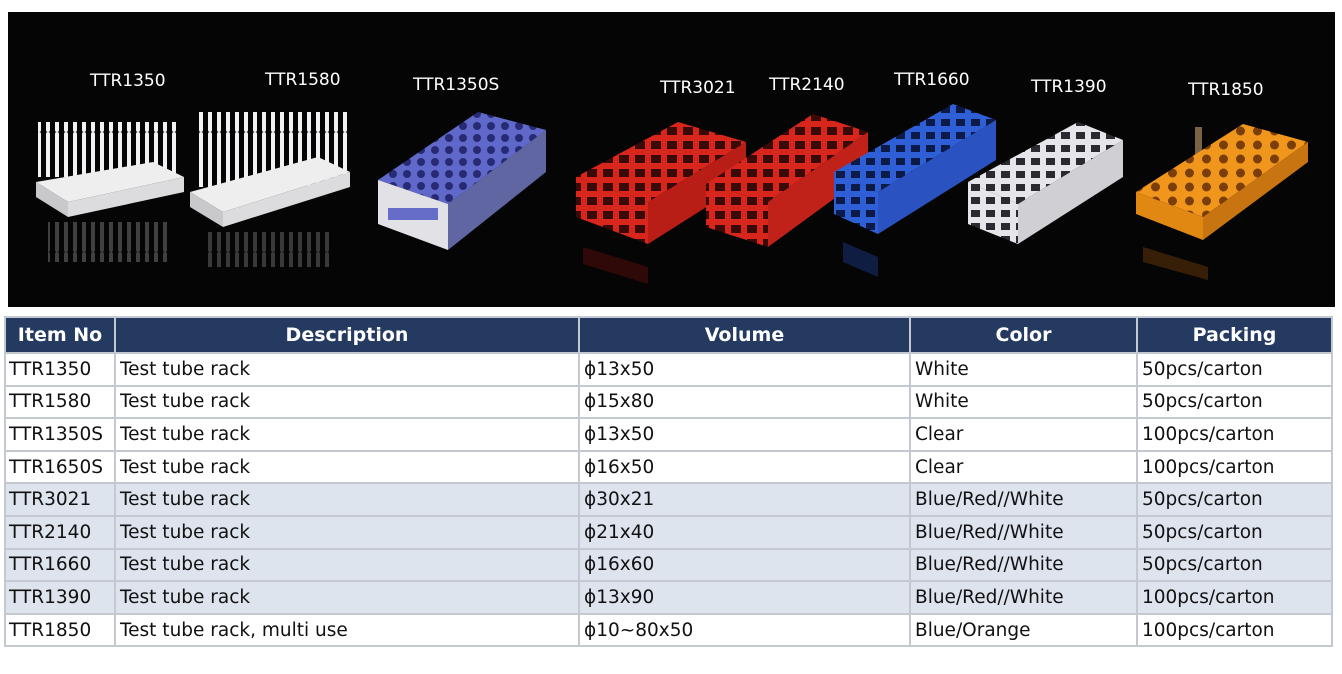  What do you see at coordinates (110, 192) in the screenshot?
I see `rack-ttr1350-image` at bounding box center [110, 192].